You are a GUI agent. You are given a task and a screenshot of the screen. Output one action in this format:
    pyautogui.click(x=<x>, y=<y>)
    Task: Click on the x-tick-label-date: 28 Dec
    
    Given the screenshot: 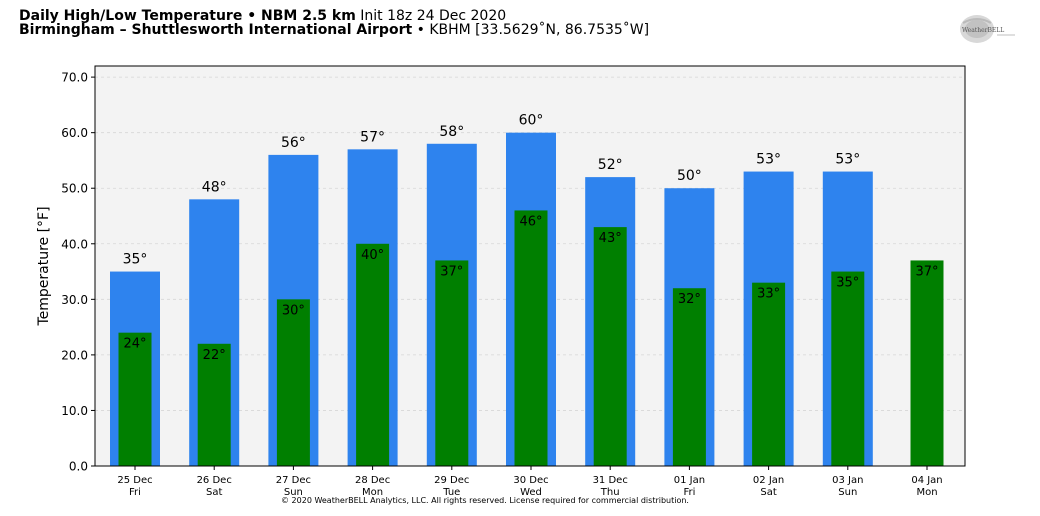 What is the action you would take?
    pyautogui.click(x=372, y=480)
    